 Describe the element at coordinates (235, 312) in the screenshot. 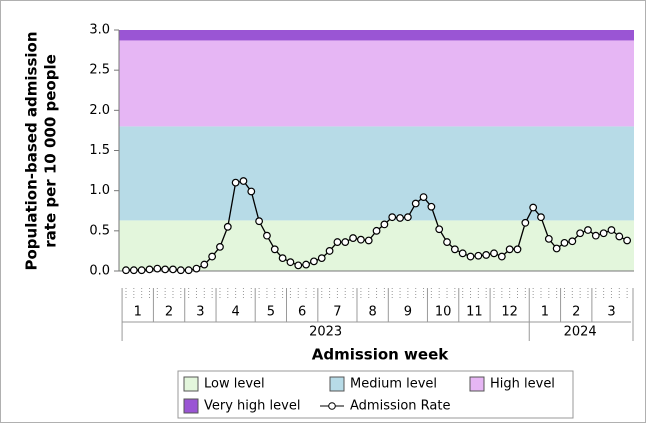

I see `month-label: 4` at that location.